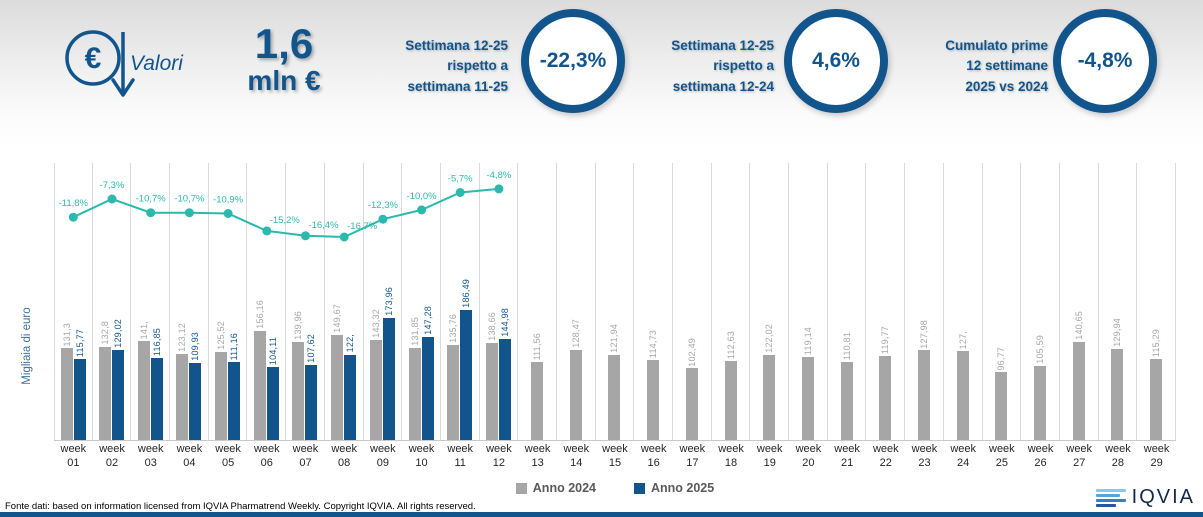 The width and height of the screenshot is (1203, 517). Describe the element at coordinates (692, 456) in the screenshot. I see `x-axis-label-week-17: week 17` at that location.